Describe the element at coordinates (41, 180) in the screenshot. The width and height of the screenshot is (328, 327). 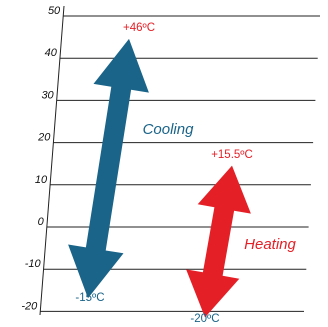
I see `tick-label: 10` at that location.